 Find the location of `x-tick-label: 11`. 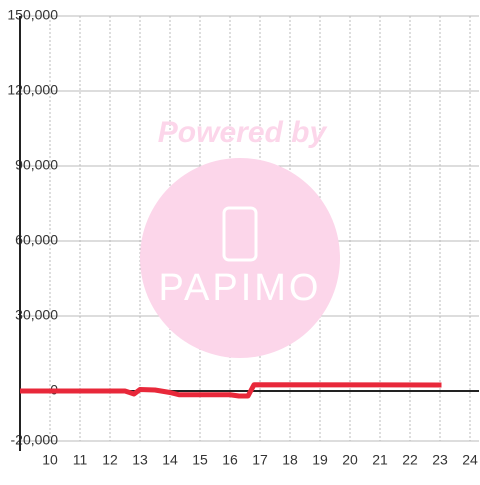

x-tick-label: 11 is located at coordinates (80, 460).